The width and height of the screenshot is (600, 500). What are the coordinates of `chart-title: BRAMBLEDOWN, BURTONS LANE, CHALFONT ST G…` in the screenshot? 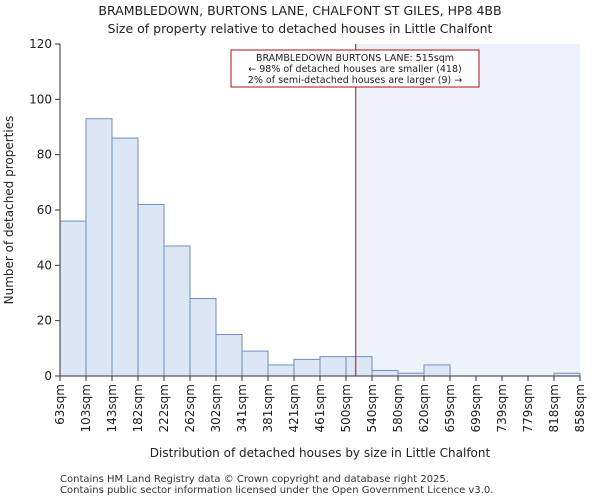 It's located at (300, 10).